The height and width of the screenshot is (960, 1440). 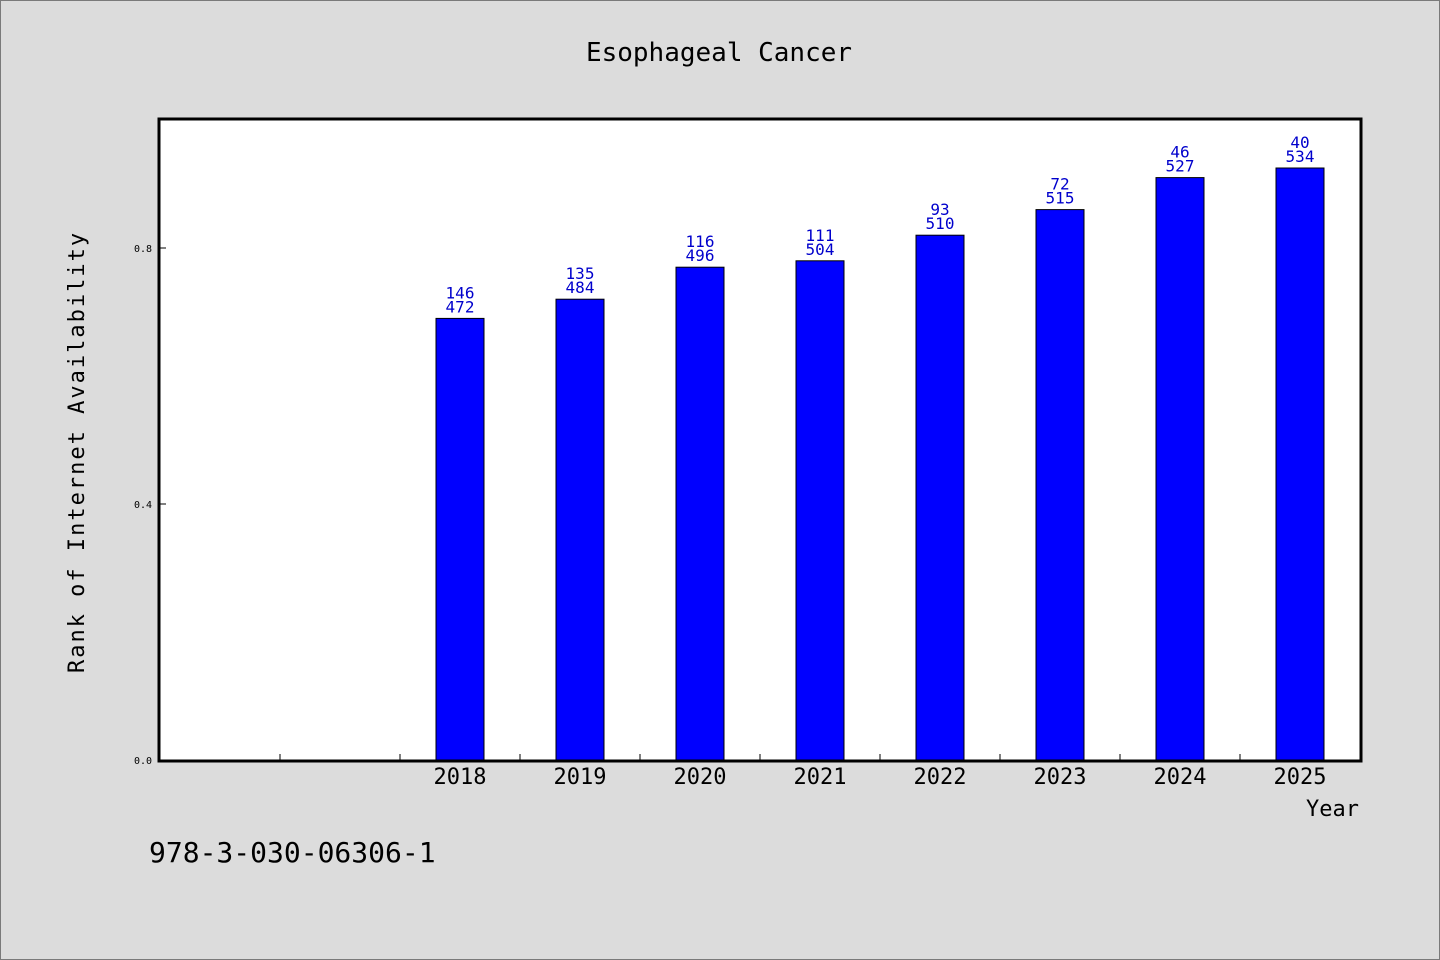 I want to click on data-label-rank: 135, so click(x=580, y=273).